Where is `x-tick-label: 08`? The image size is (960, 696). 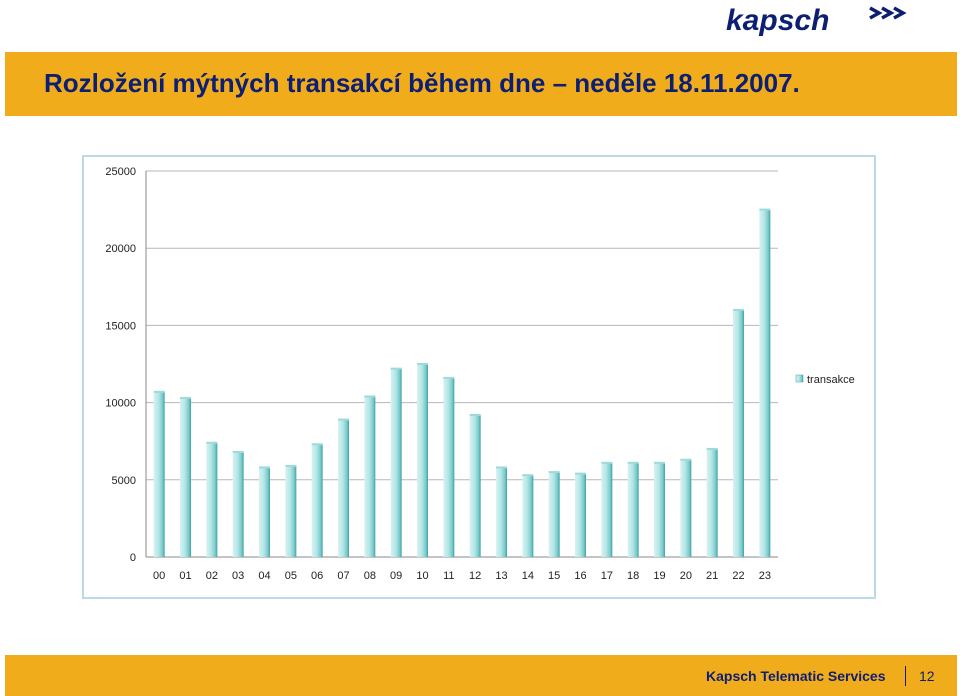
x-tick-label: 08 is located at coordinates (370, 576).